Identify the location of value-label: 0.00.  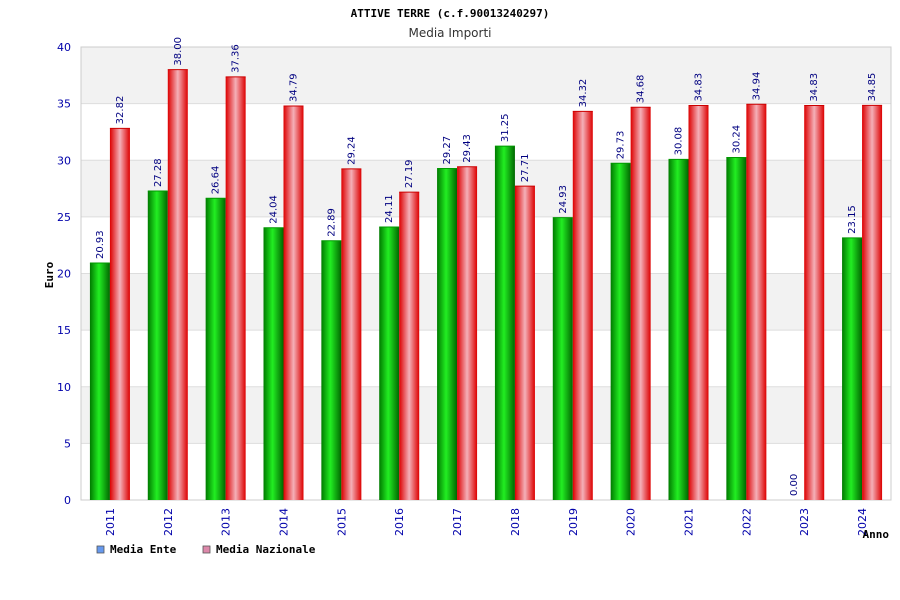
(794, 485).